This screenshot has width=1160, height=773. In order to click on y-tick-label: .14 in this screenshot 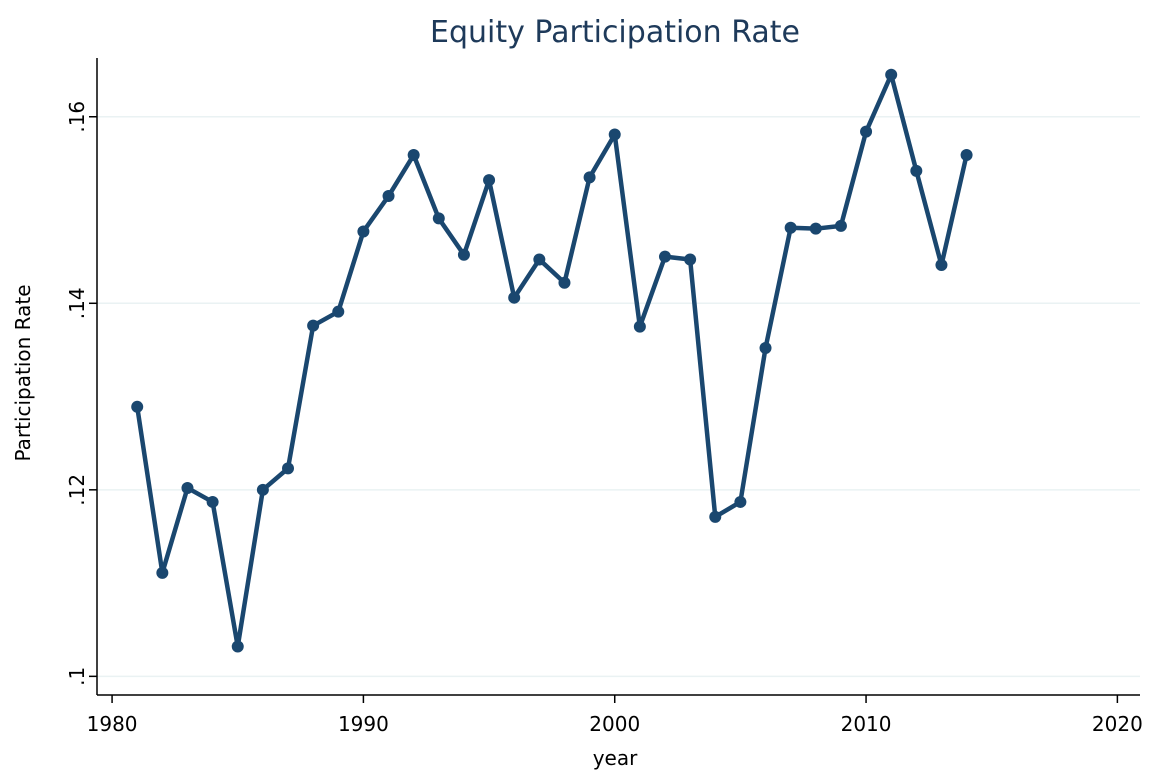, I will do `click(77, 303)`.